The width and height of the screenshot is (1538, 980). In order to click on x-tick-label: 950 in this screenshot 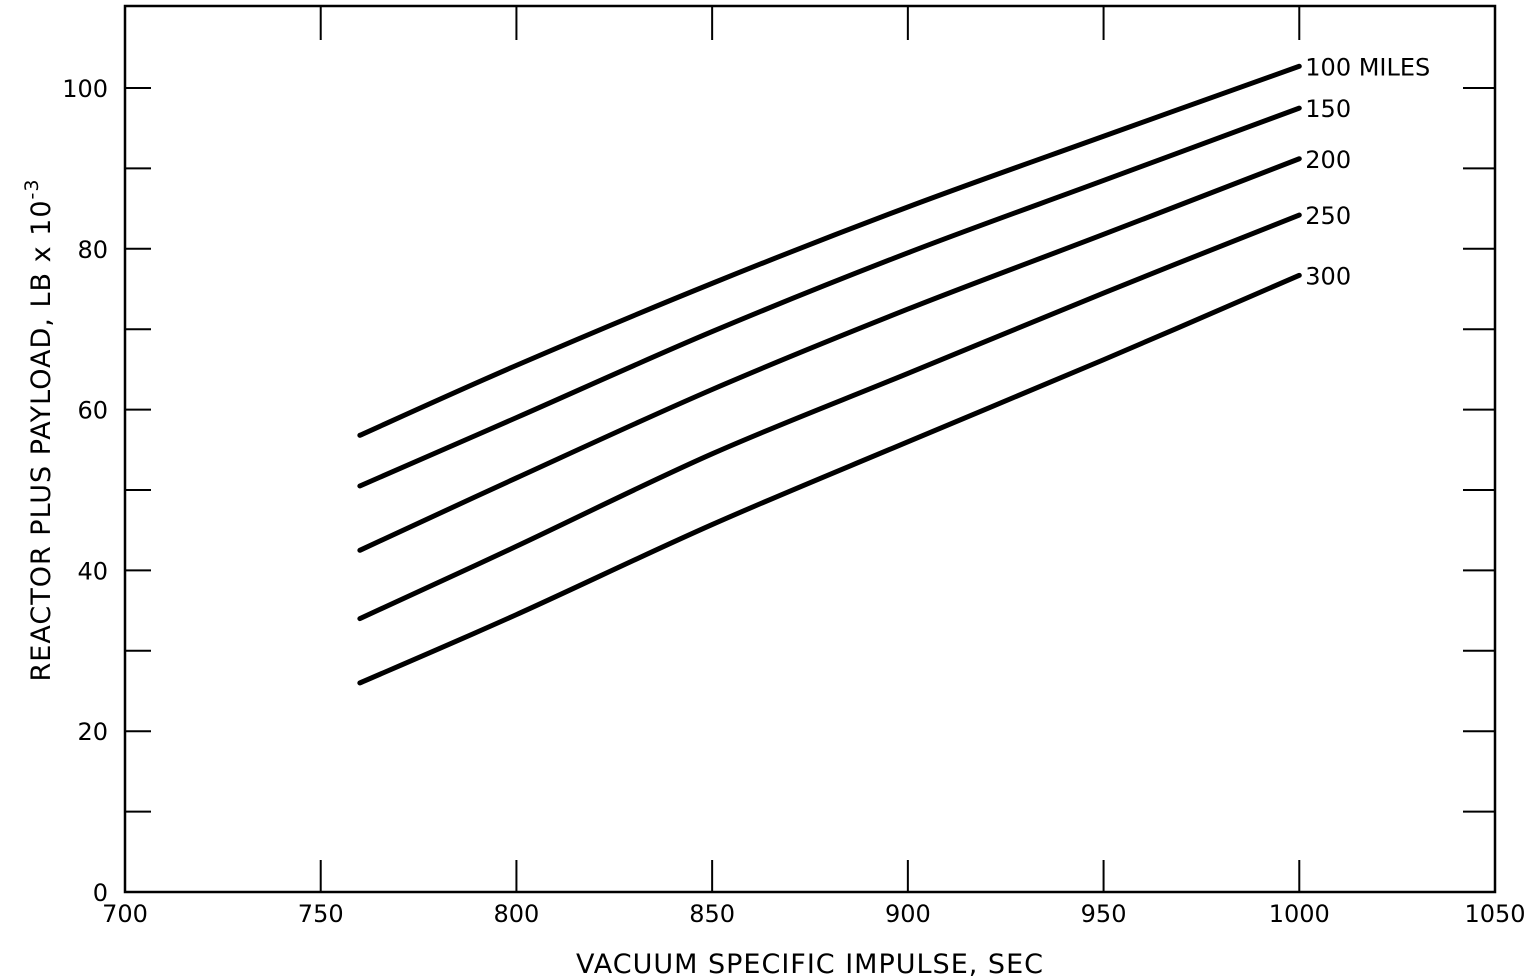, I will do `click(1104, 914)`.